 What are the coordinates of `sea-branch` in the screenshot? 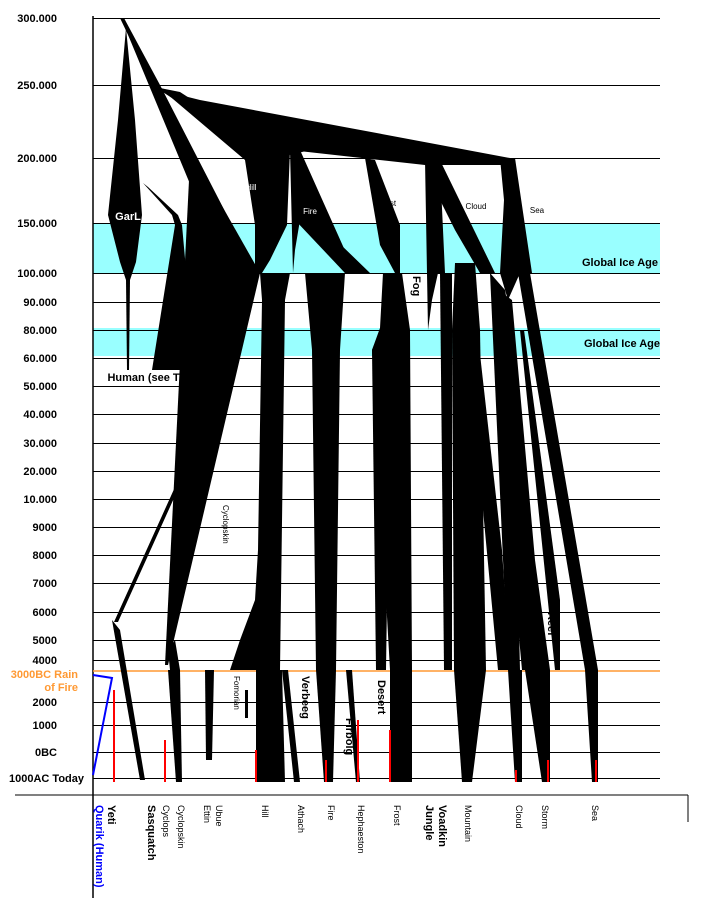 It's located at (558, 471).